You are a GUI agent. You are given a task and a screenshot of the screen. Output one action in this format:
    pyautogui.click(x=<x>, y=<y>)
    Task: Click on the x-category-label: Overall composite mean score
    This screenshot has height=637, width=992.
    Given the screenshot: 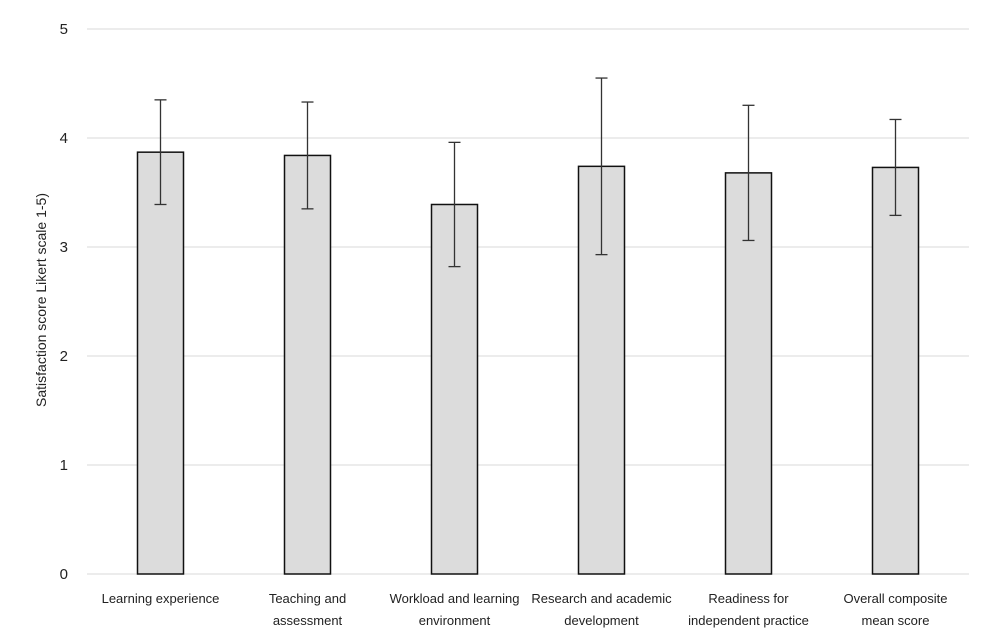 What is the action you would take?
    pyautogui.click(x=895, y=609)
    